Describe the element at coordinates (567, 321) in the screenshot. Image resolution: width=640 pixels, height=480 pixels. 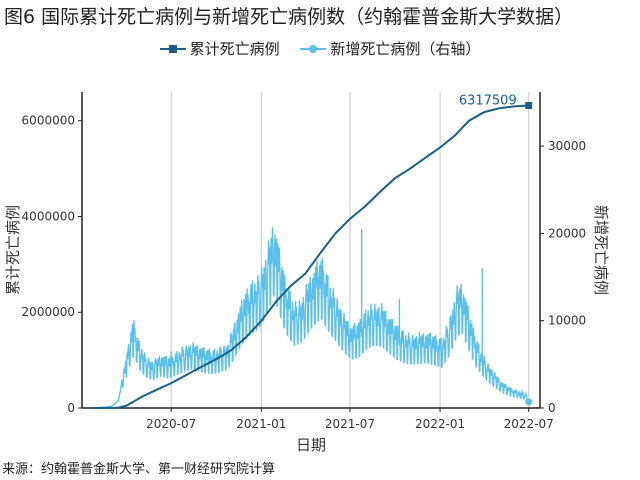
I see `y-right-tick-label-1: 10000` at that location.